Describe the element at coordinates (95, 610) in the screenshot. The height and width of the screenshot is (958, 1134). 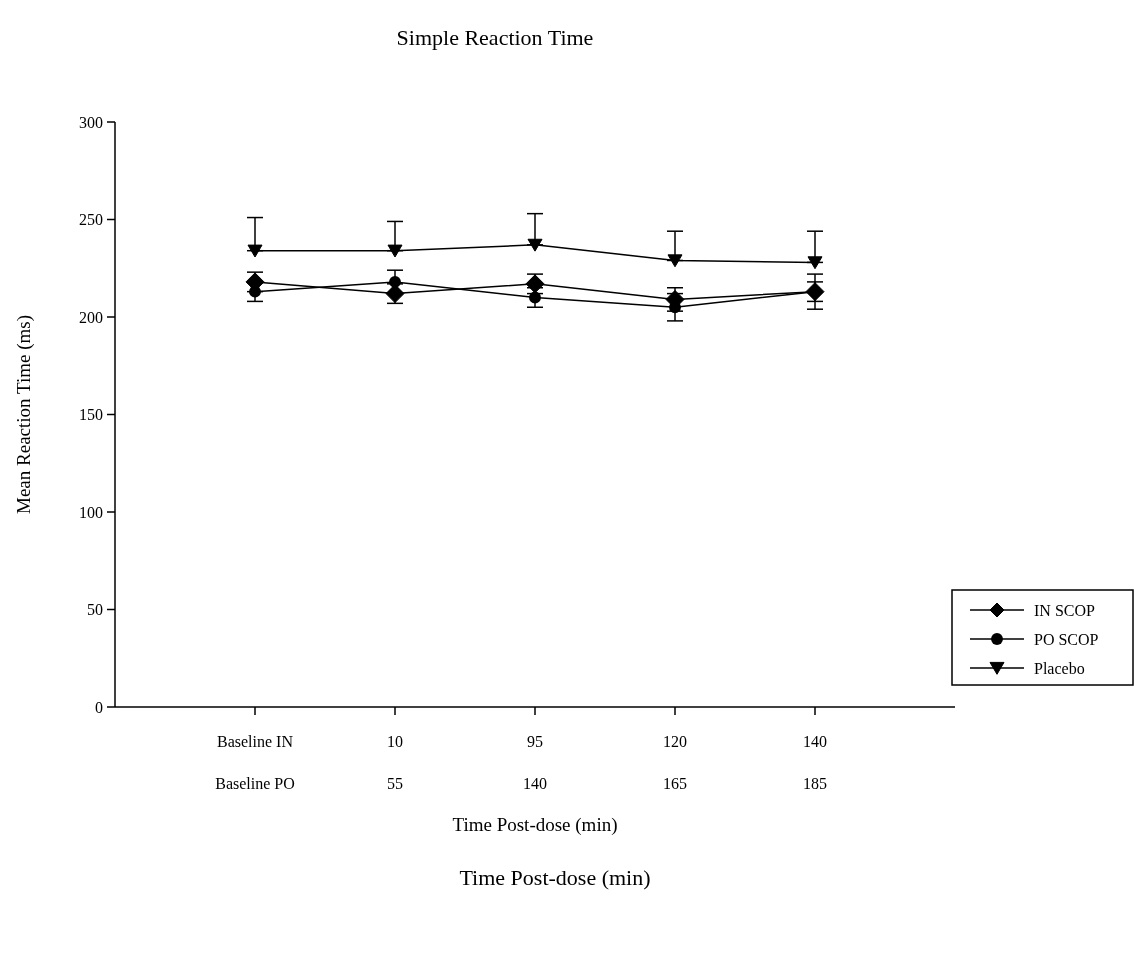
I see `y-tick-label: 50` at that location.